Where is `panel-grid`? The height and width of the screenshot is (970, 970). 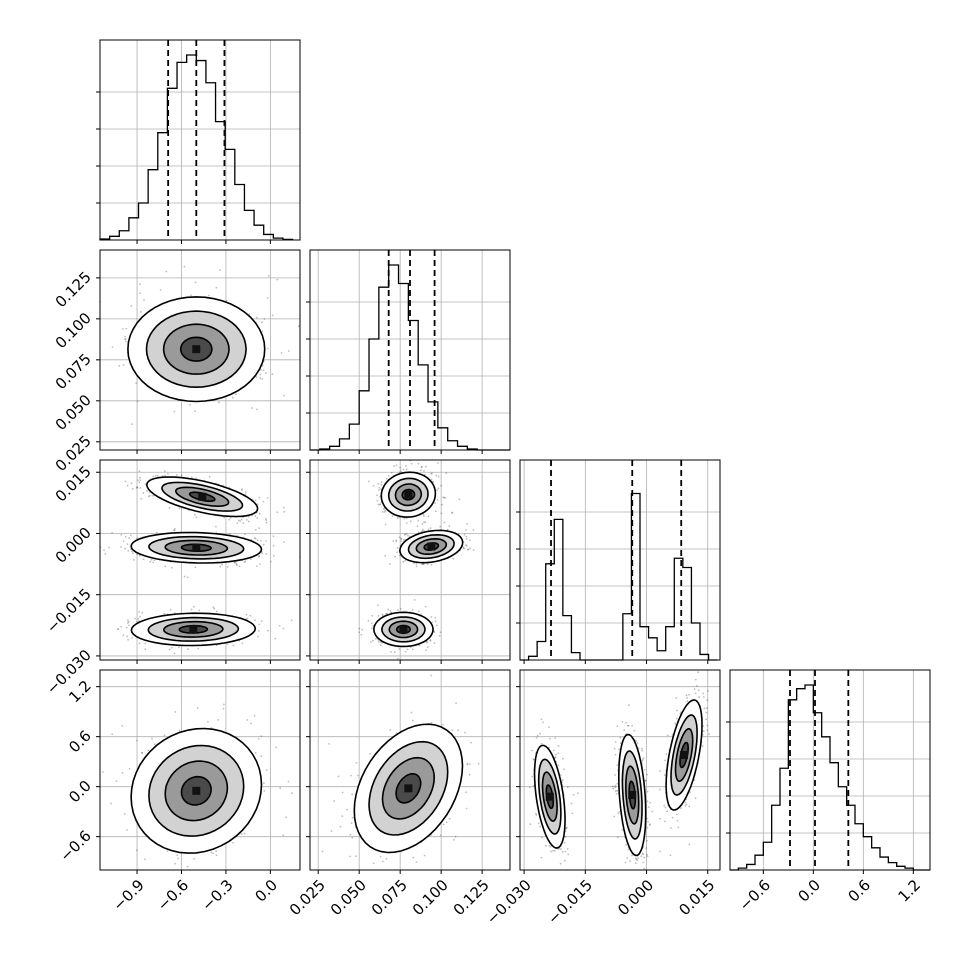 panel-grid is located at coordinates (830, 770).